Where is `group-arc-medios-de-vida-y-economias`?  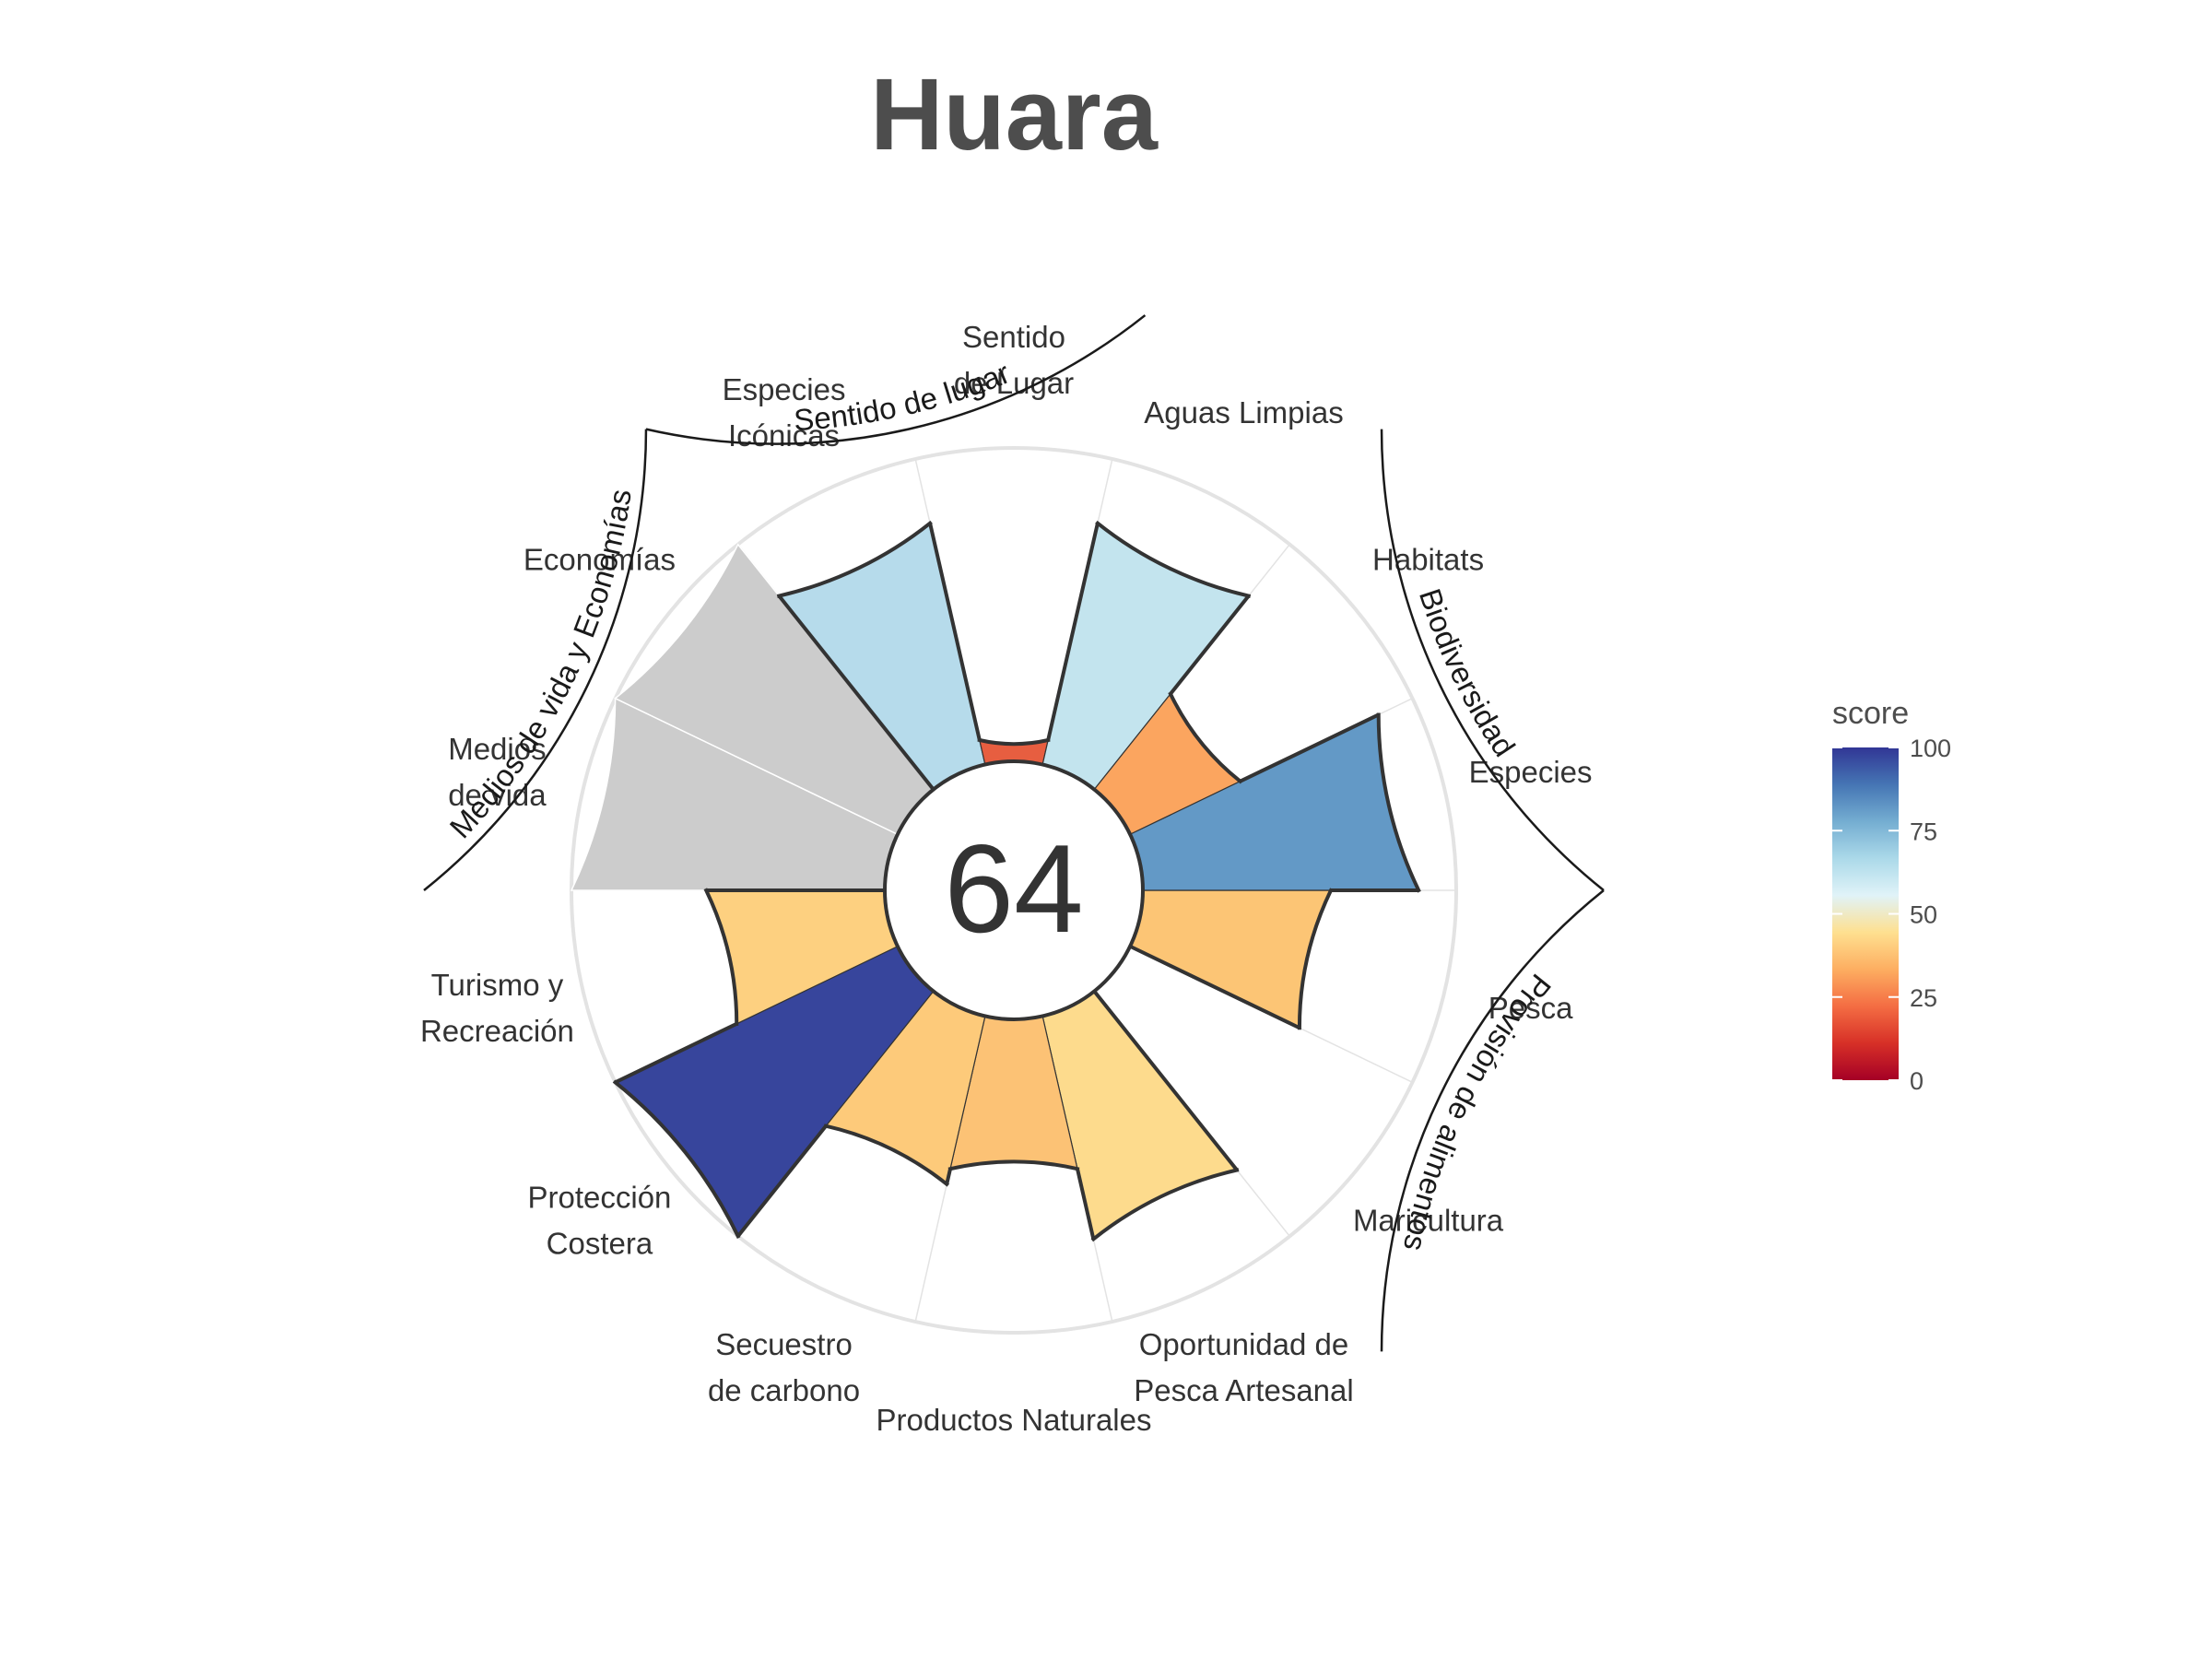
group-arc-medios-de-vida-y-economias is located at coordinates (535, 660).